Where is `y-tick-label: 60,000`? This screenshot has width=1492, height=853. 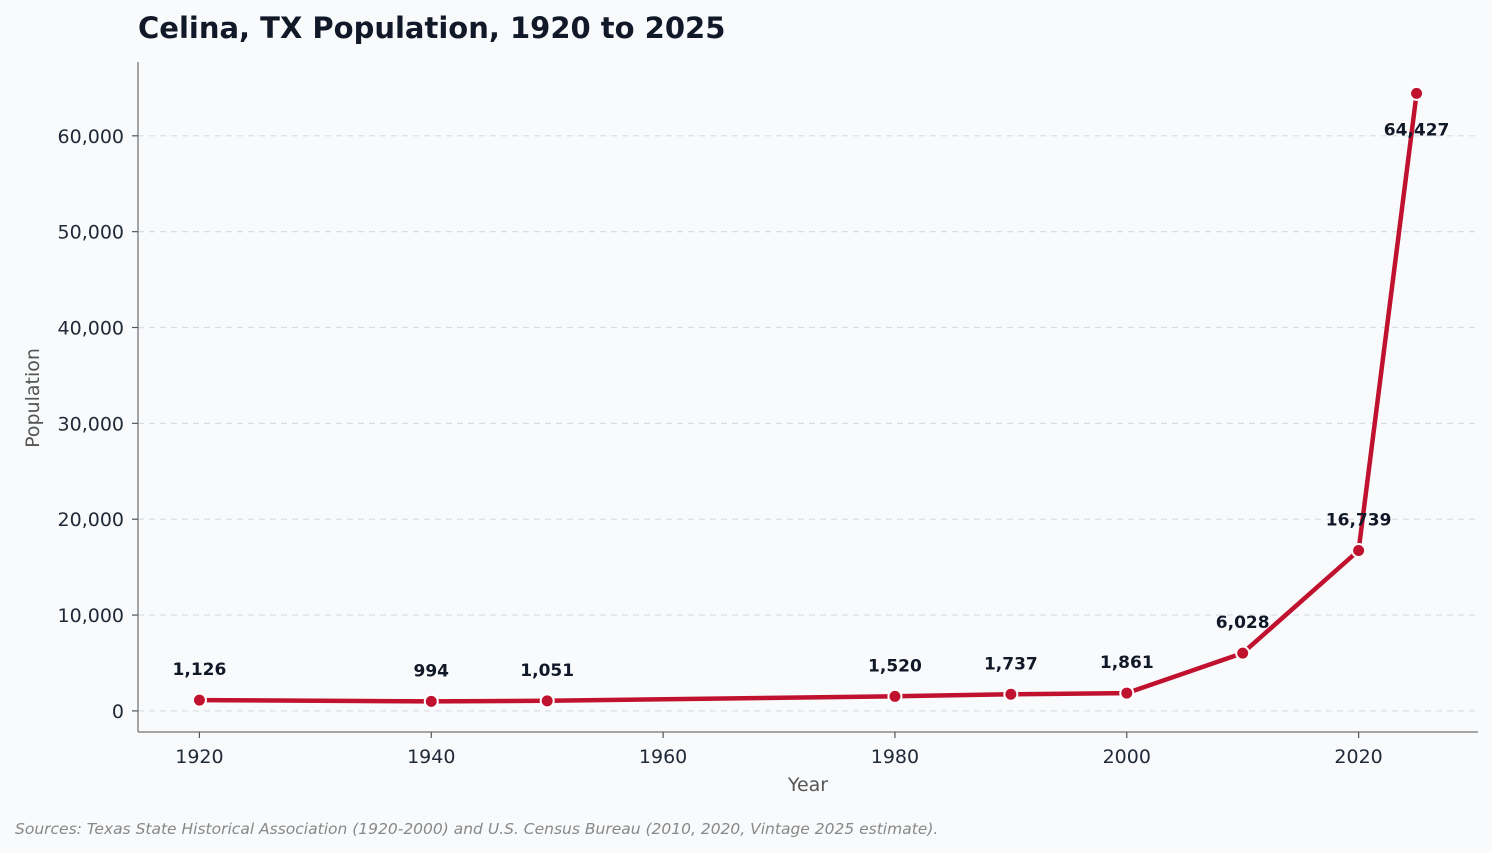
y-tick-label: 60,000 is located at coordinates (91, 137).